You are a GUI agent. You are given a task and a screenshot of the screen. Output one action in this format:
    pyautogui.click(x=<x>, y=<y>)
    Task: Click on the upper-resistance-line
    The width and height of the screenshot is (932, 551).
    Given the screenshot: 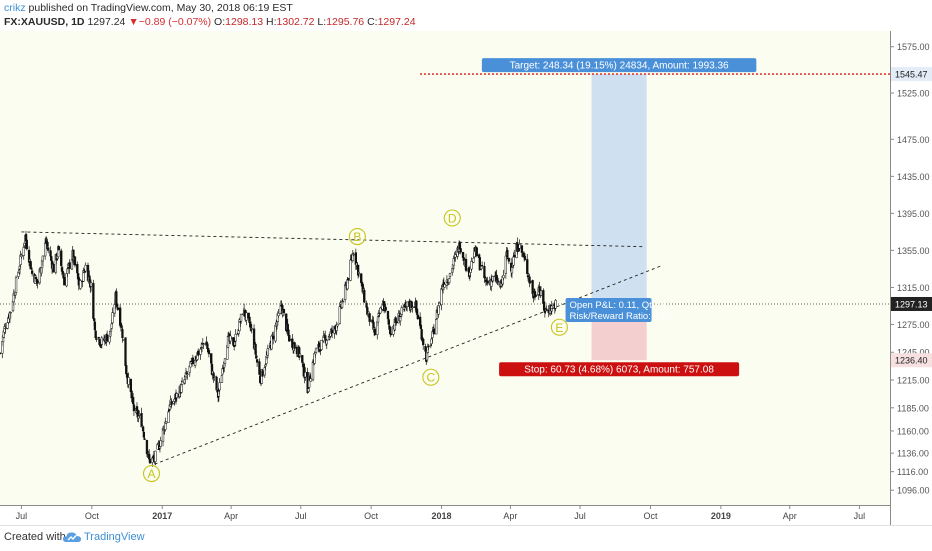 What is the action you would take?
    pyautogui.click(x=333, y=239)
    